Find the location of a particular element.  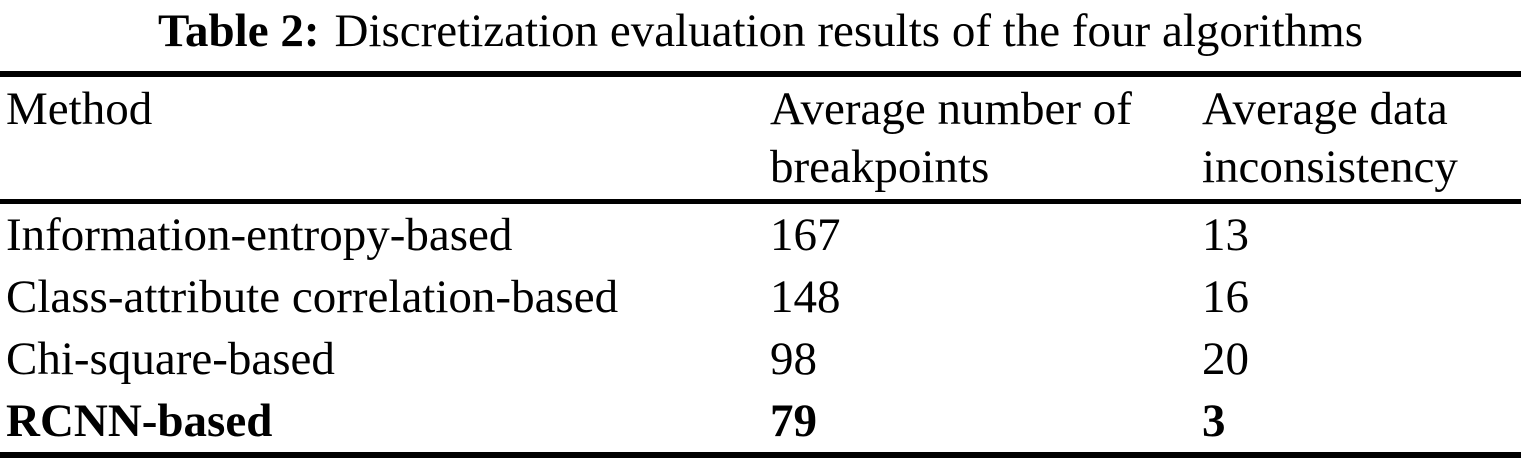

avg-breakpoints-cell: 148 is located at coordinates (805, 297).